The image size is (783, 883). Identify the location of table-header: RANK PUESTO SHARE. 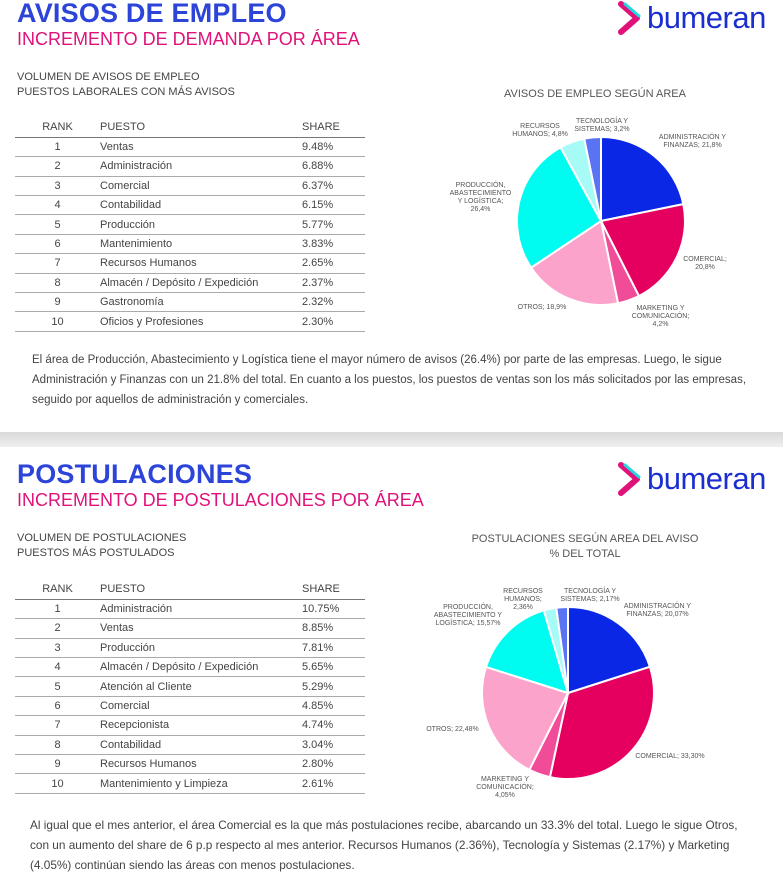
(190, 590).